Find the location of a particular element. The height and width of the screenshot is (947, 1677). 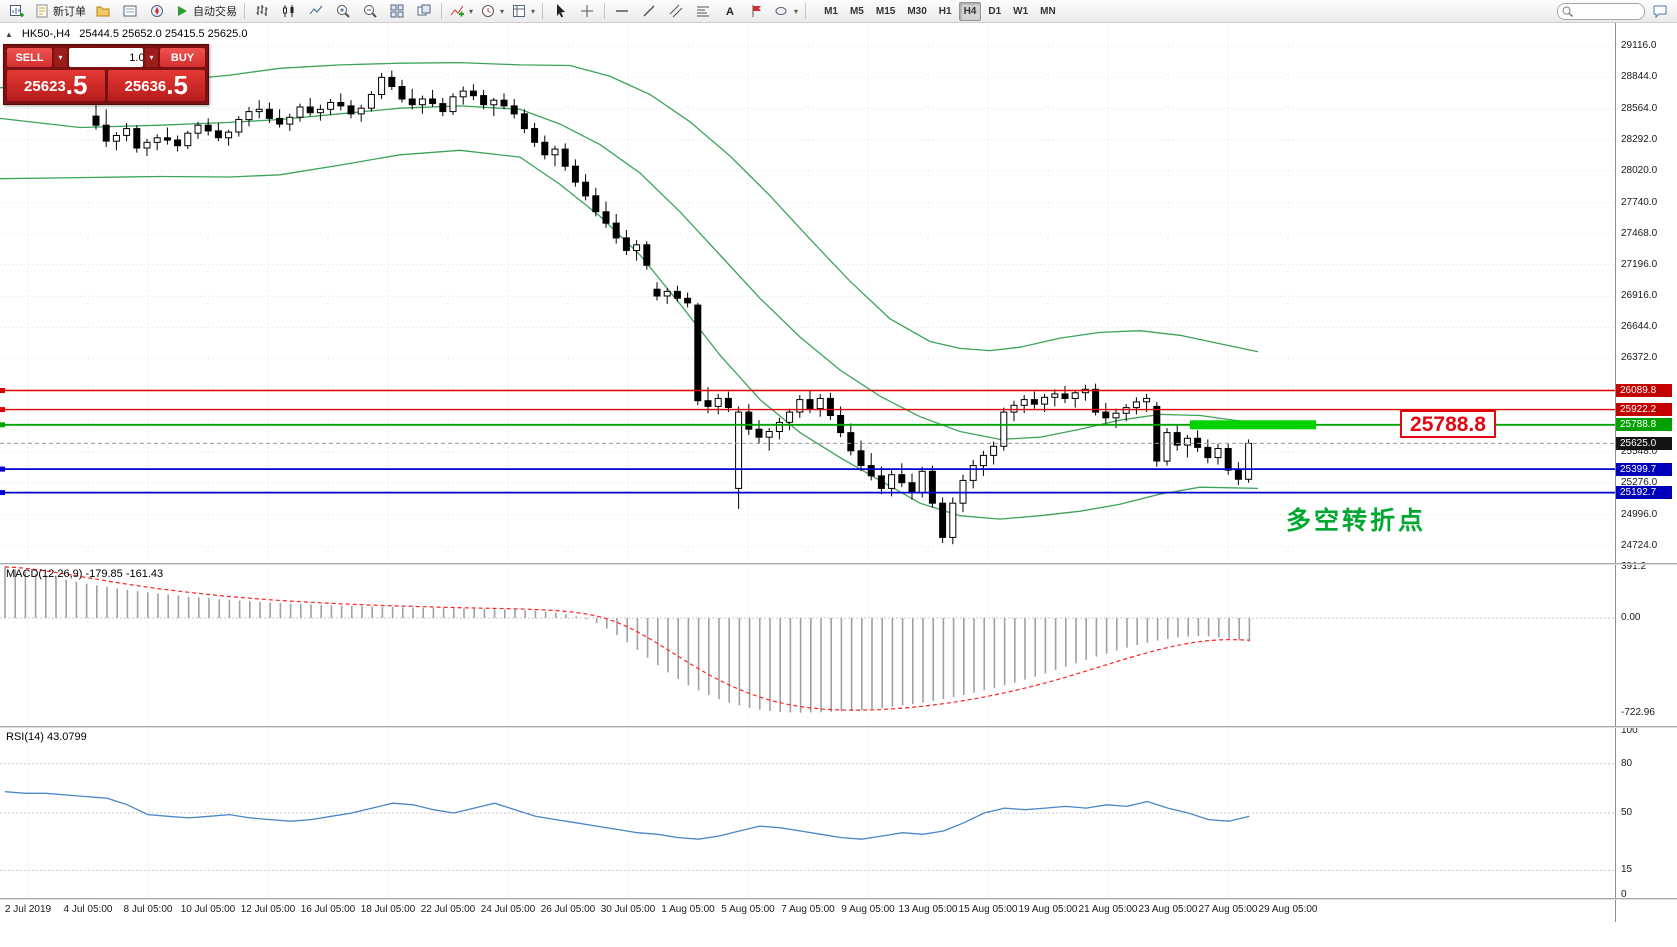

zoom-in-button is located at coordinates (343, 11).